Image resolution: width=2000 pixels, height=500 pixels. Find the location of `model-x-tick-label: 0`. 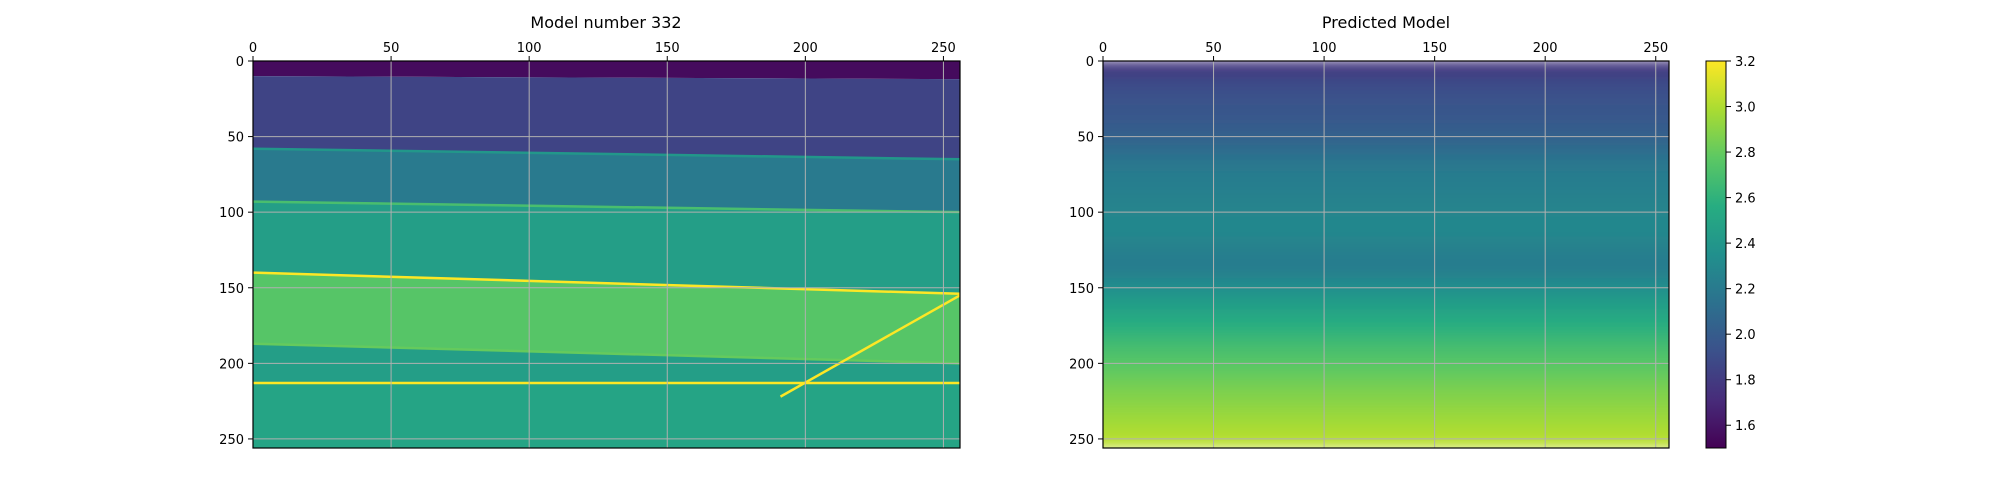

model-x-tick-label: 0 is located at coordinates (253, 48).